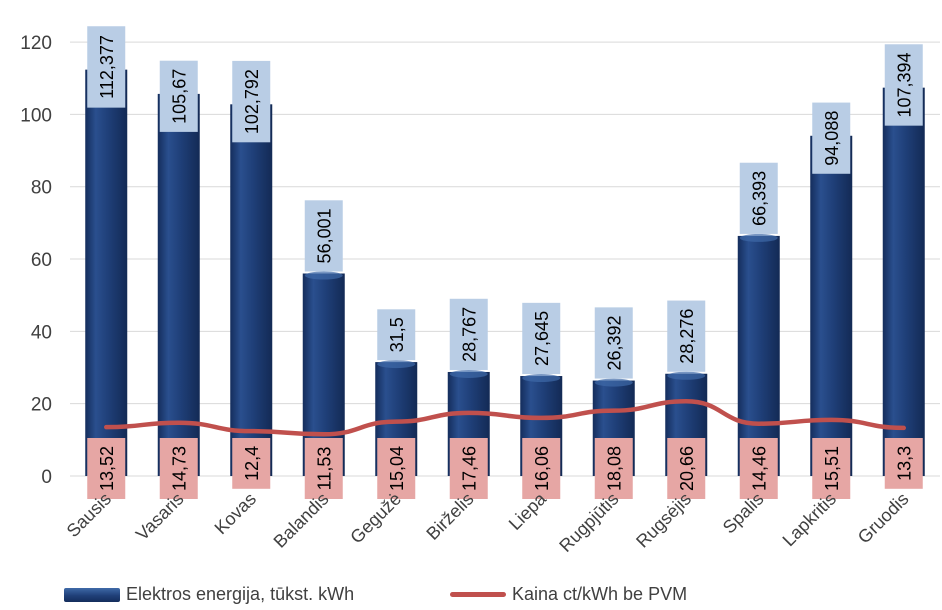  I want to click on bar-value-label-text: 27,645, so click(542, 338).